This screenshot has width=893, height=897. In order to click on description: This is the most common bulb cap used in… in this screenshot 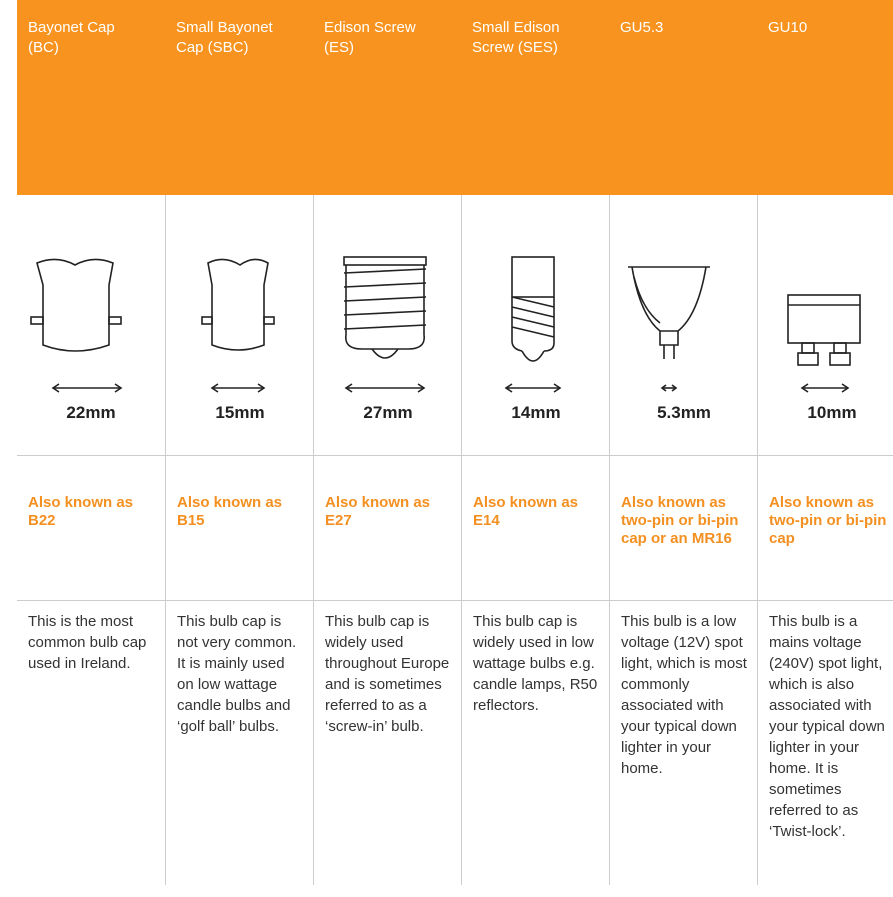, I will do `click(91, 742)`.